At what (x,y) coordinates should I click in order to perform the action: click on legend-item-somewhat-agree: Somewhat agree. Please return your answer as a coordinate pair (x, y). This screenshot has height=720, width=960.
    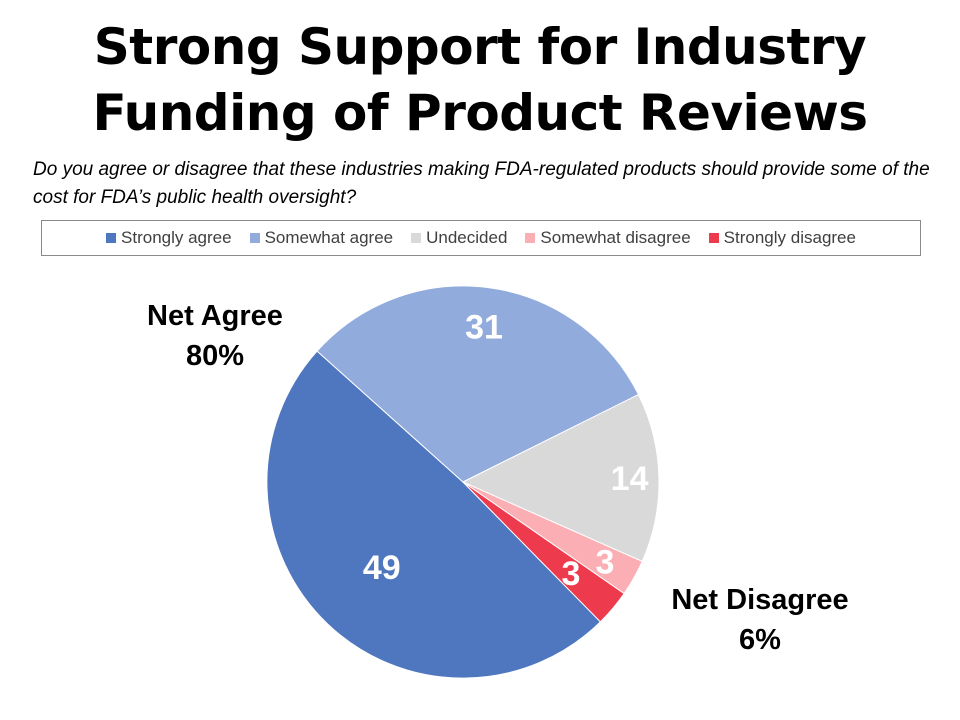
    Looking at the image, I should click on (321, 238).